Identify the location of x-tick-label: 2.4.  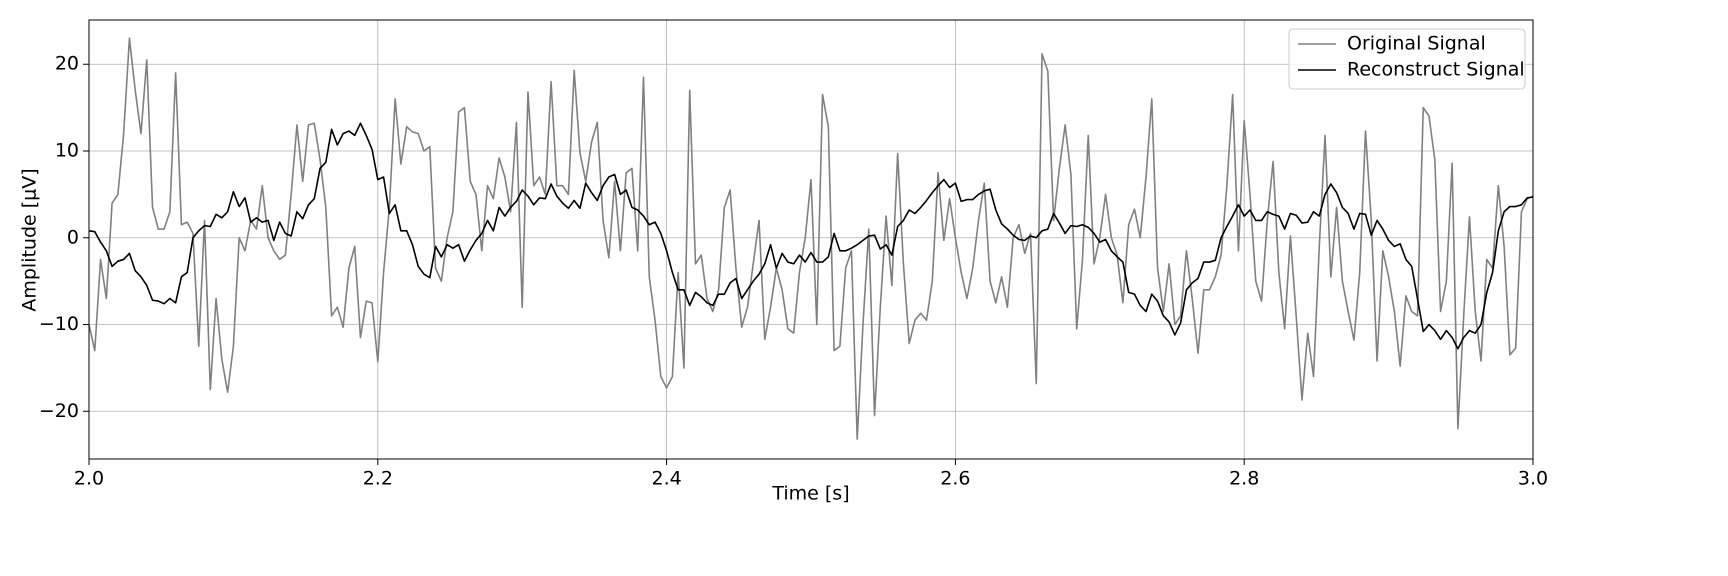
(666, 479).